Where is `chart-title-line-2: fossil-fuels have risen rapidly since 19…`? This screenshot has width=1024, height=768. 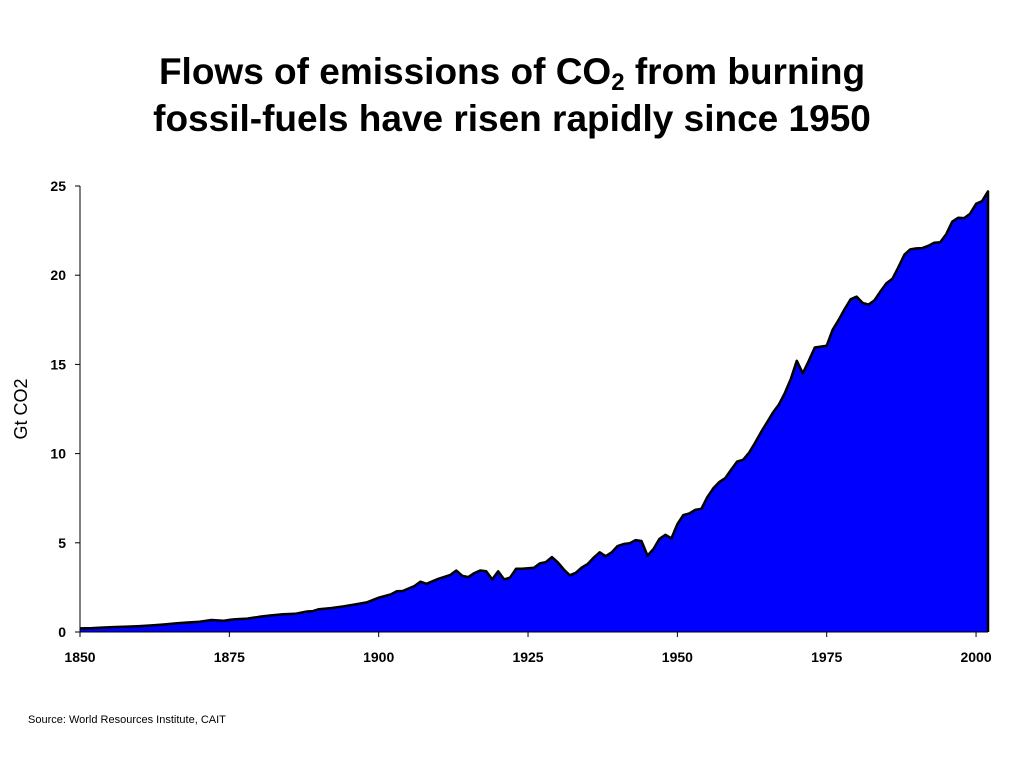 chart-title-line-2: fossil-fuels have risen rapidly since 19… is located at coordinates (512, 118).